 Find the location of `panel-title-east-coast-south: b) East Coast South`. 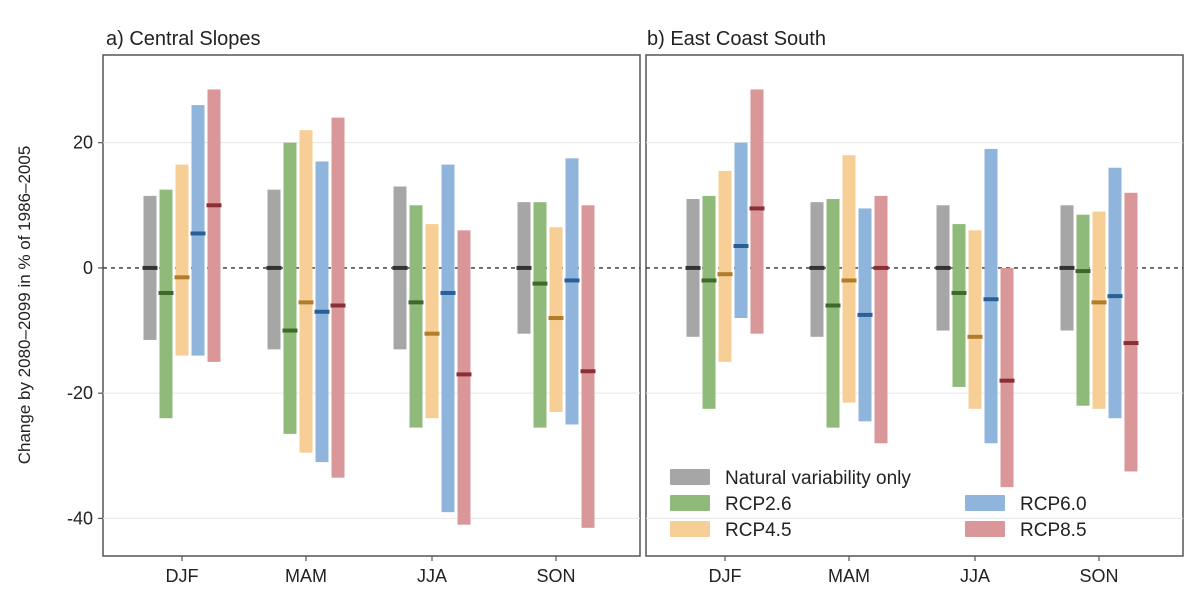

panel-title-east-coast-south: b) East Coast South is located at coordinates (736, 39).